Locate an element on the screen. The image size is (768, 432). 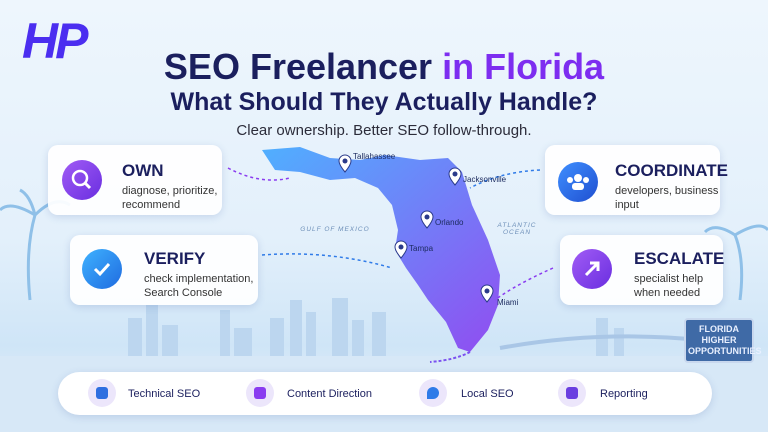
card-coordinate: COORDINATE developers, business input is located at coordinates (637, 180).